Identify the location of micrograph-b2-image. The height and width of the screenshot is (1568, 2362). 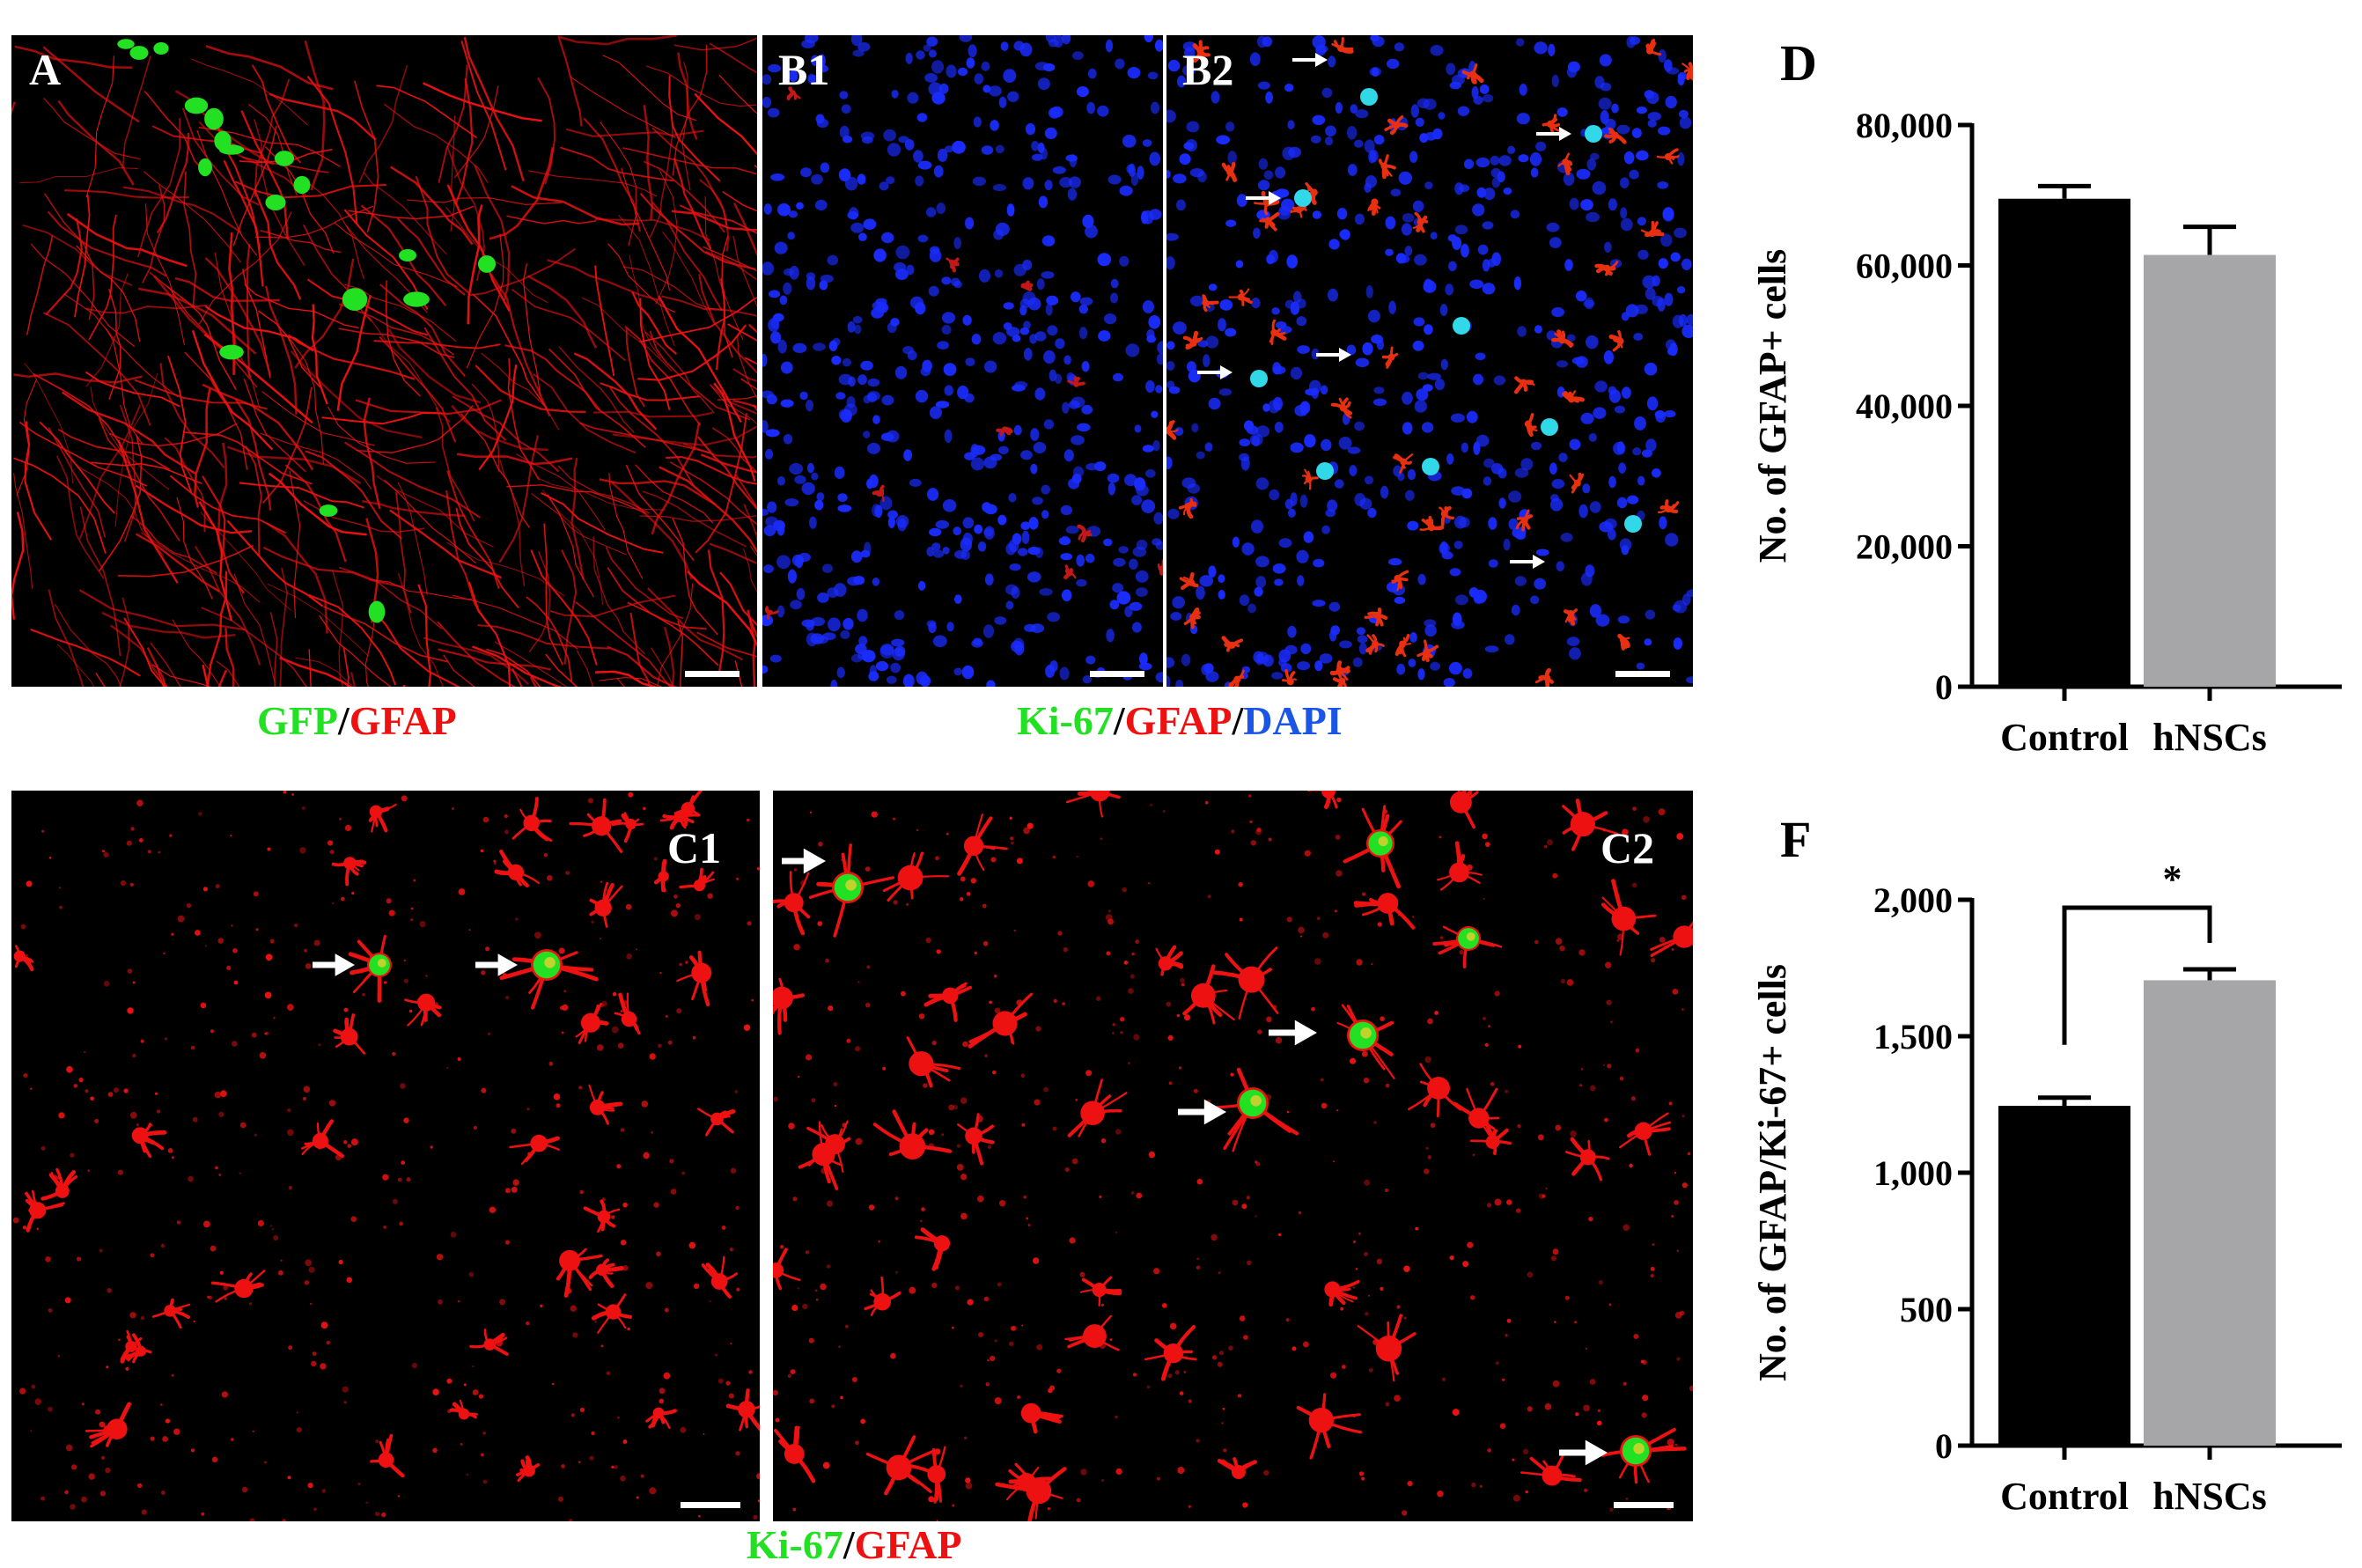
(1429, 361).